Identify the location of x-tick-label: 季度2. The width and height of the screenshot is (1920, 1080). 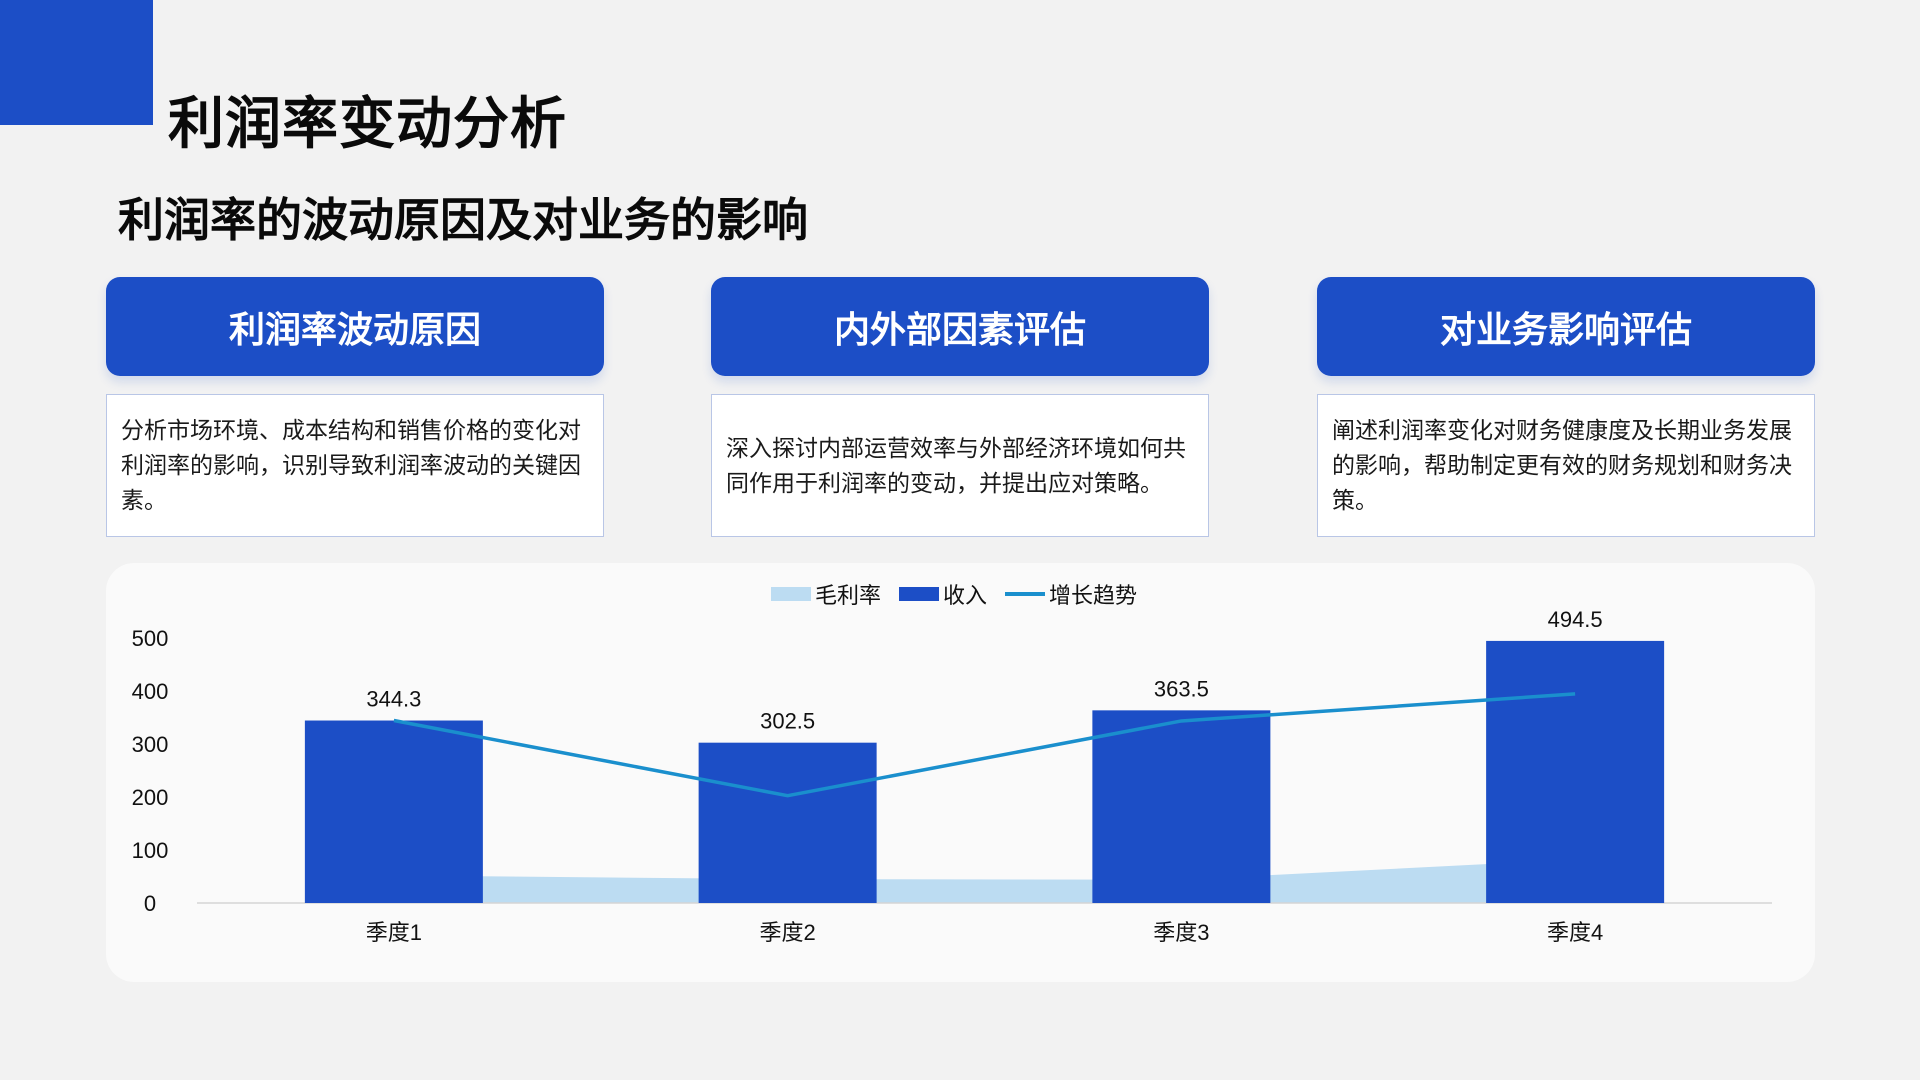
(788, 932).